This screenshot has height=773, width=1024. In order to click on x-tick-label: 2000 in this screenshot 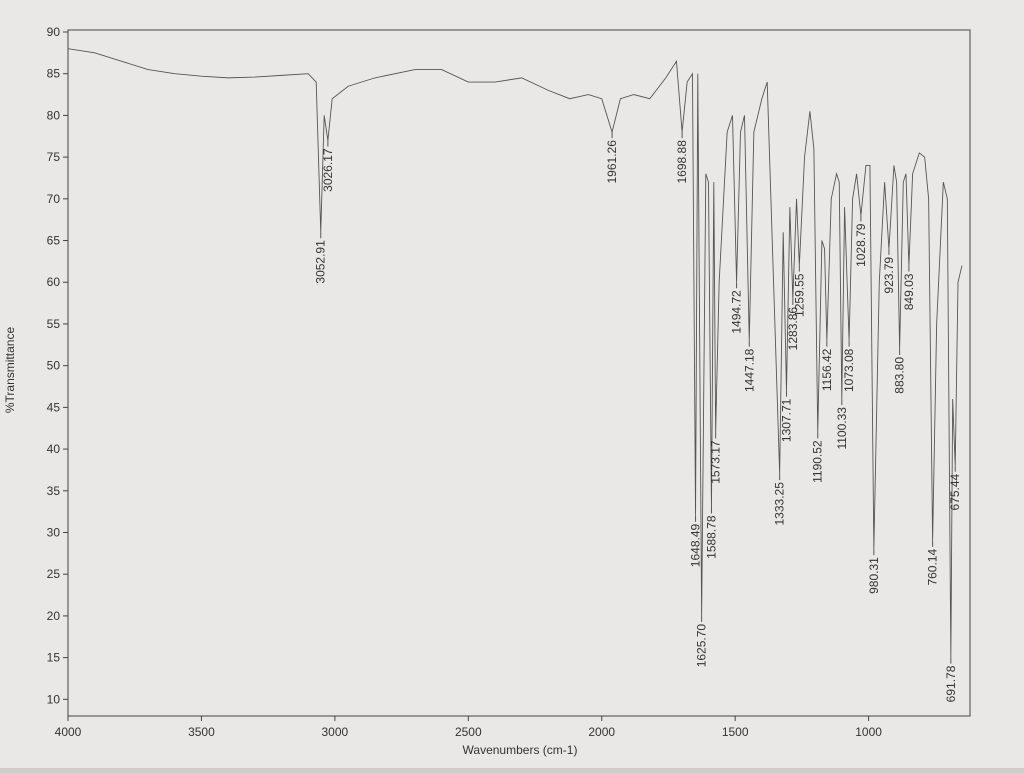, I will do `click(601, 732)`.